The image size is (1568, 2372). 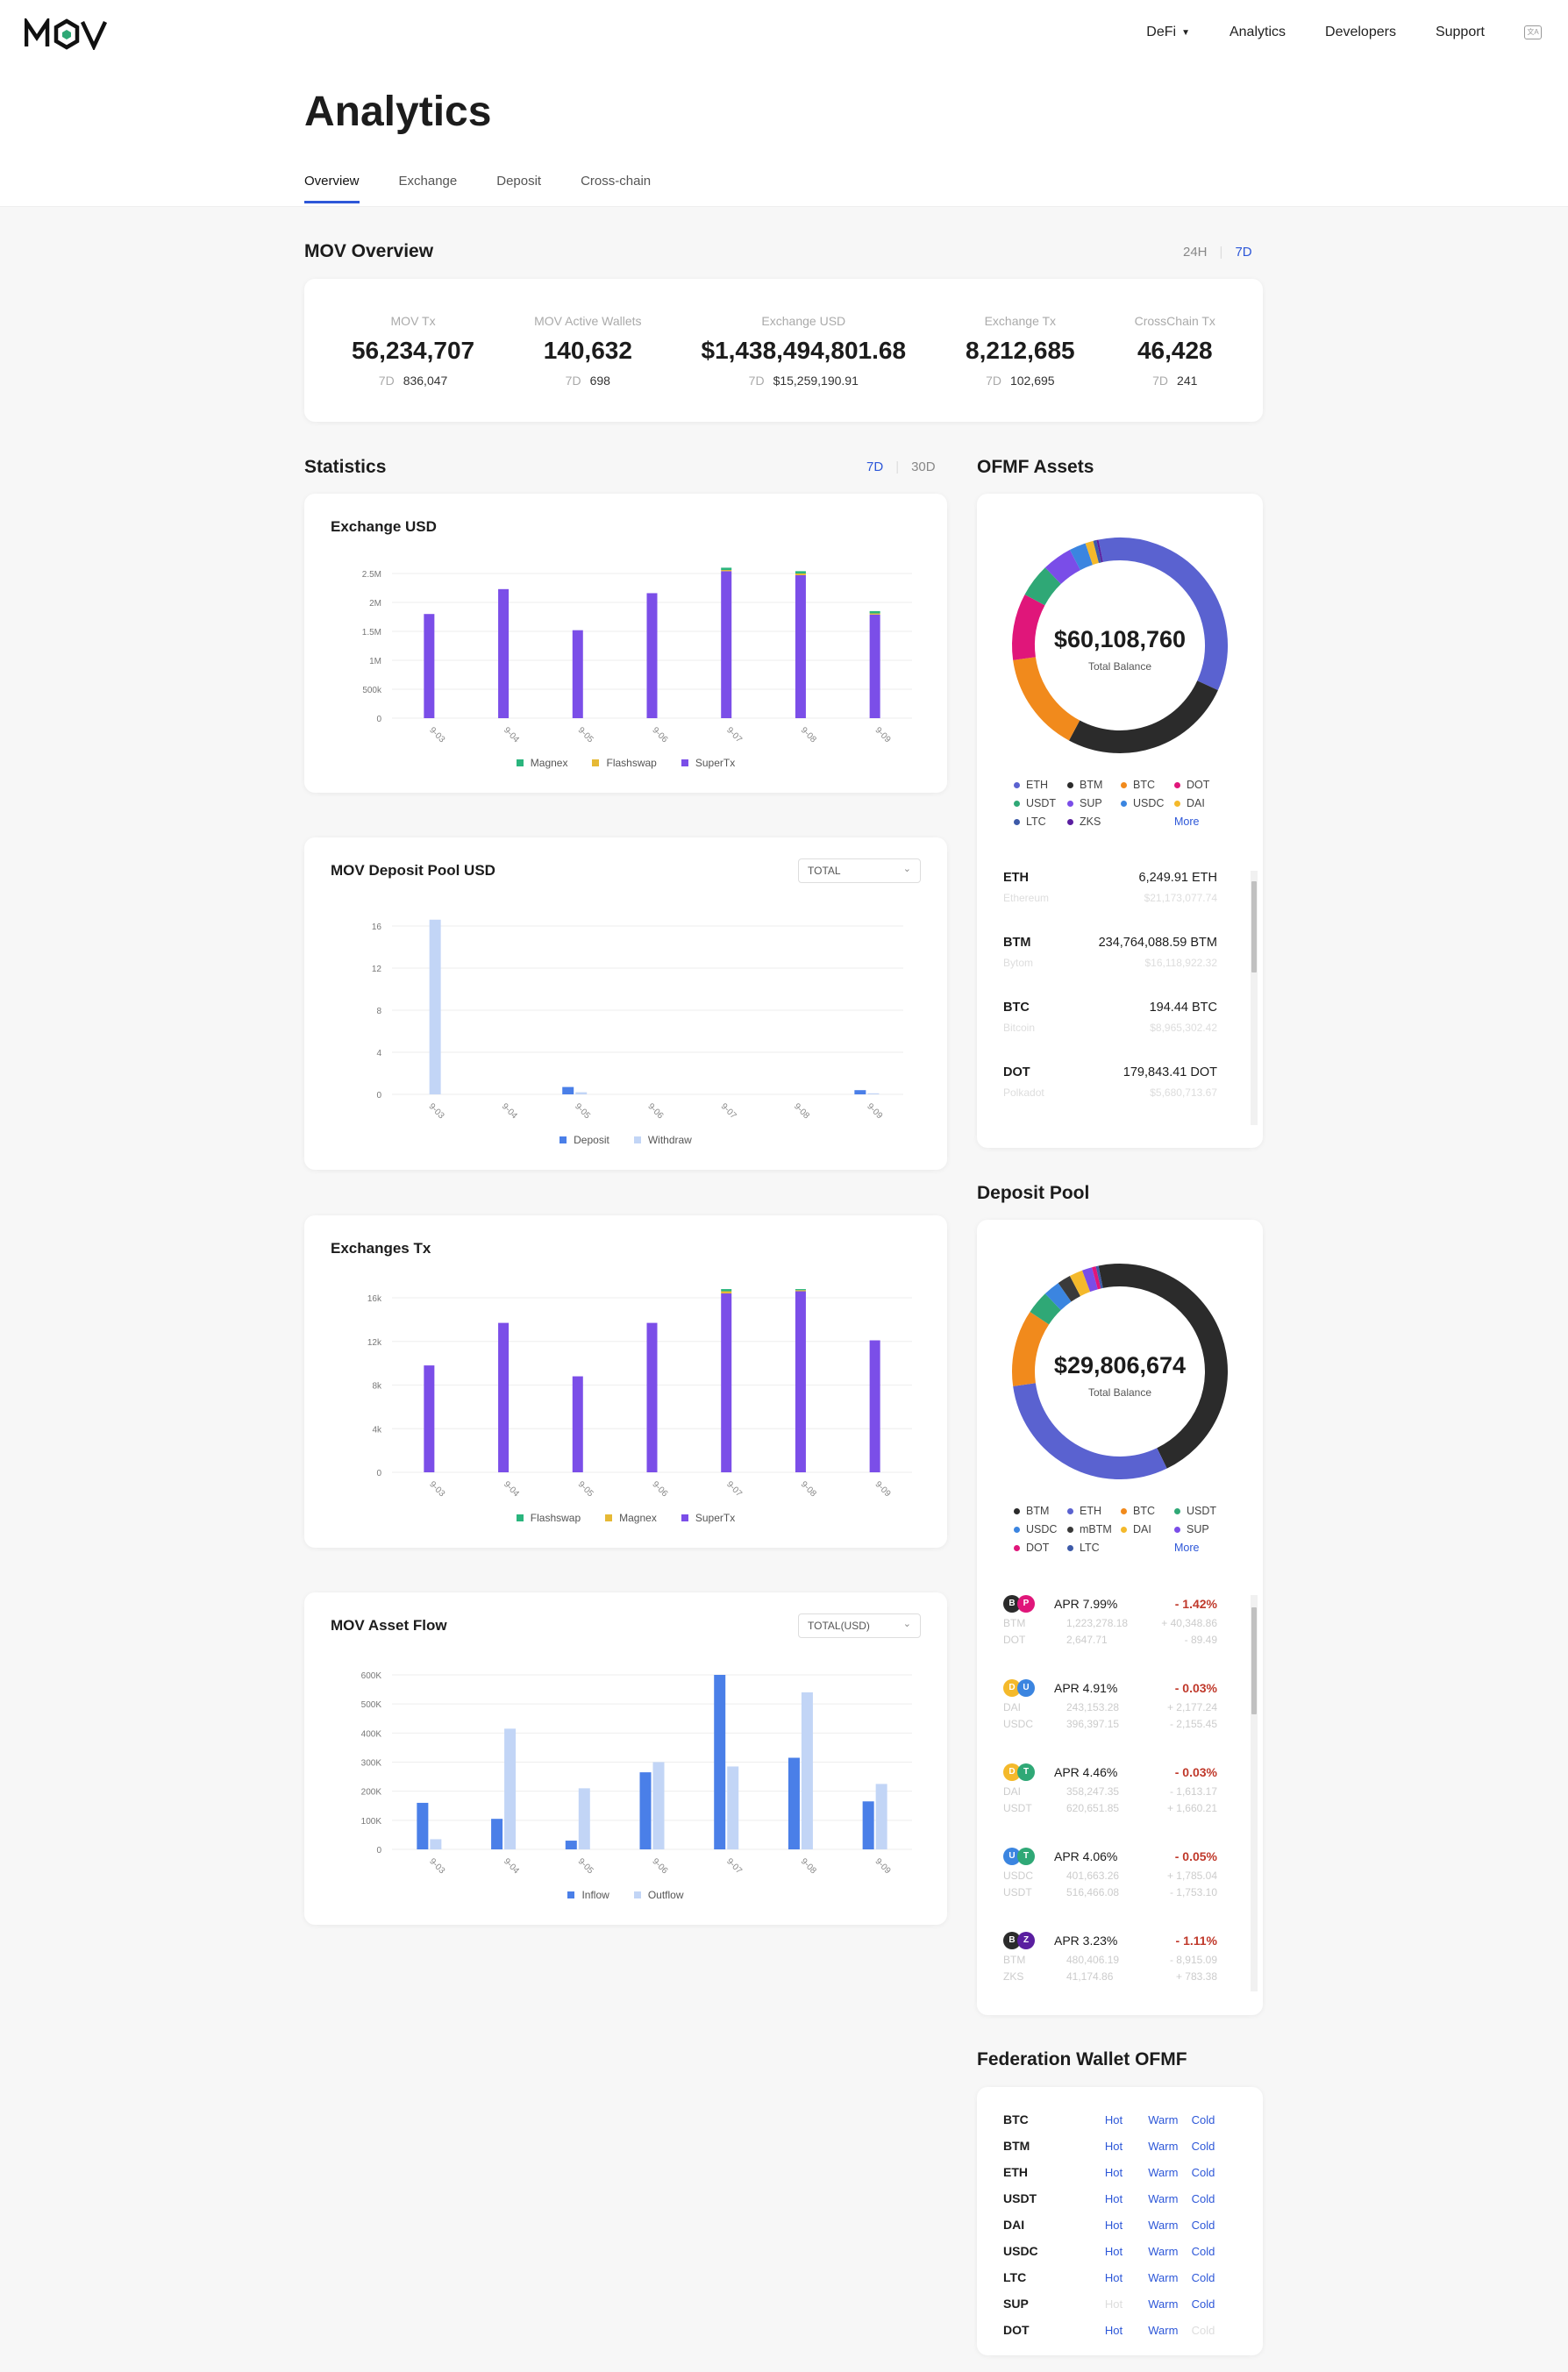 What do you see at coordinates (1043, 586) in the screenshot?
I see `slice-usdt` at bounding box center [1043, 586].